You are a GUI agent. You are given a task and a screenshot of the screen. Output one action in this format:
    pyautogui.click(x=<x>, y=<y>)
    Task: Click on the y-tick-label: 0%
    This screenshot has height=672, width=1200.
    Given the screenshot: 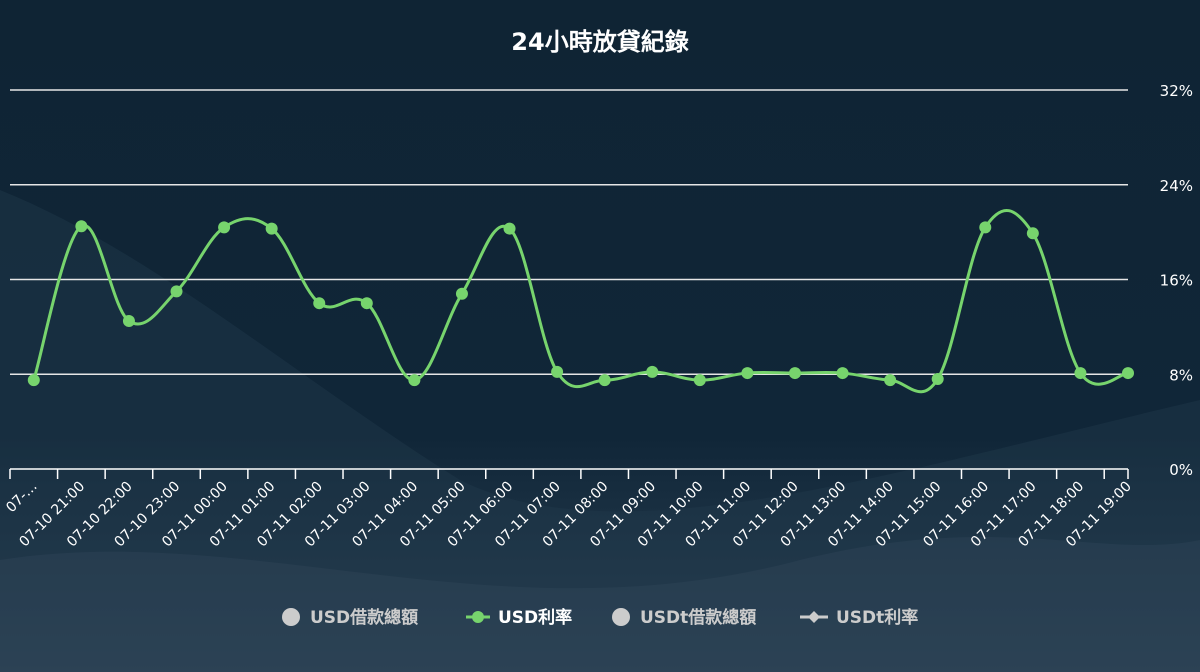 What is the action you would take?
    pyautogui.click(x=1181, y=470)
    